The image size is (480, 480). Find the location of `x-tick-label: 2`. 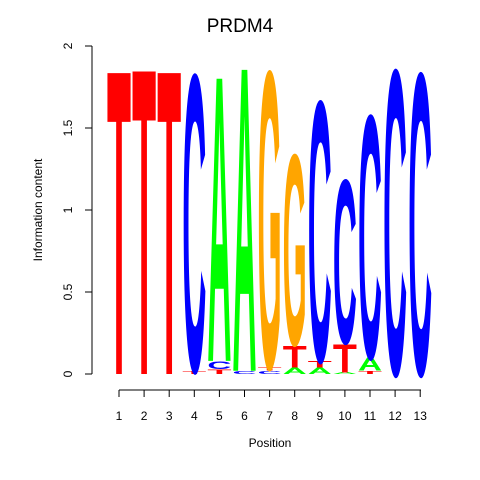

x-tick-label: 2 is located at coordinates (144, 416).